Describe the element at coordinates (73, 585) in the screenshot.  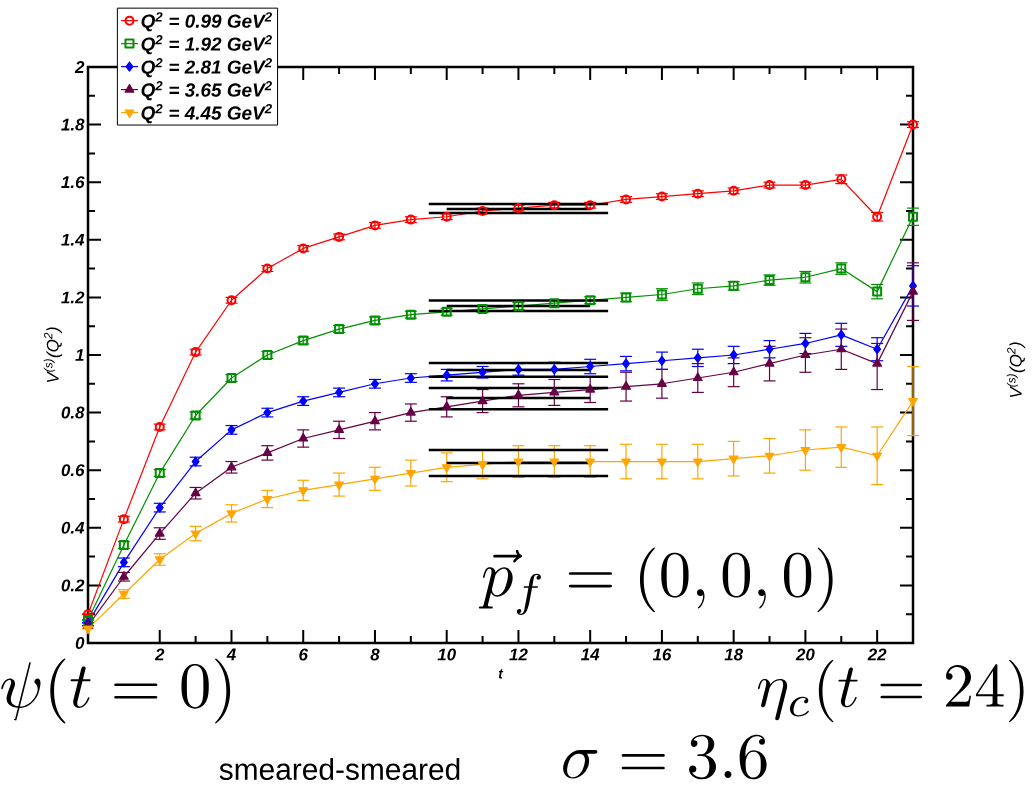
I see `y-tick-label: 0.2` at that location.